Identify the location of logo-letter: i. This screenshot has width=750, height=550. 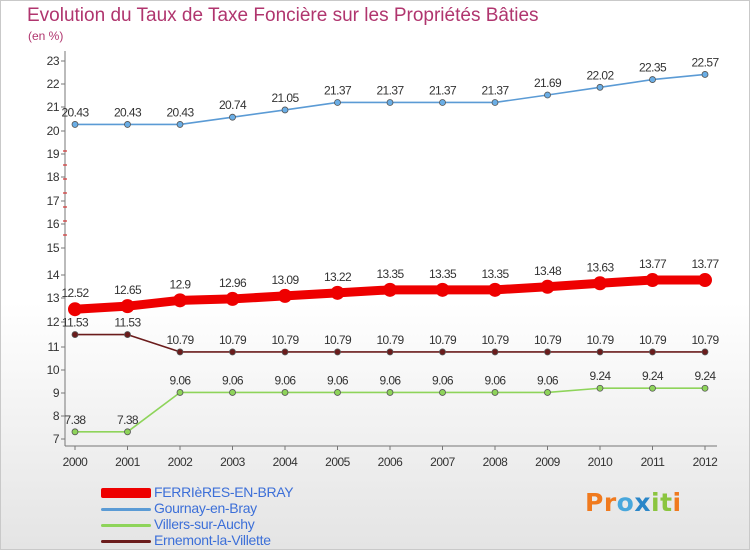
(656, 502).